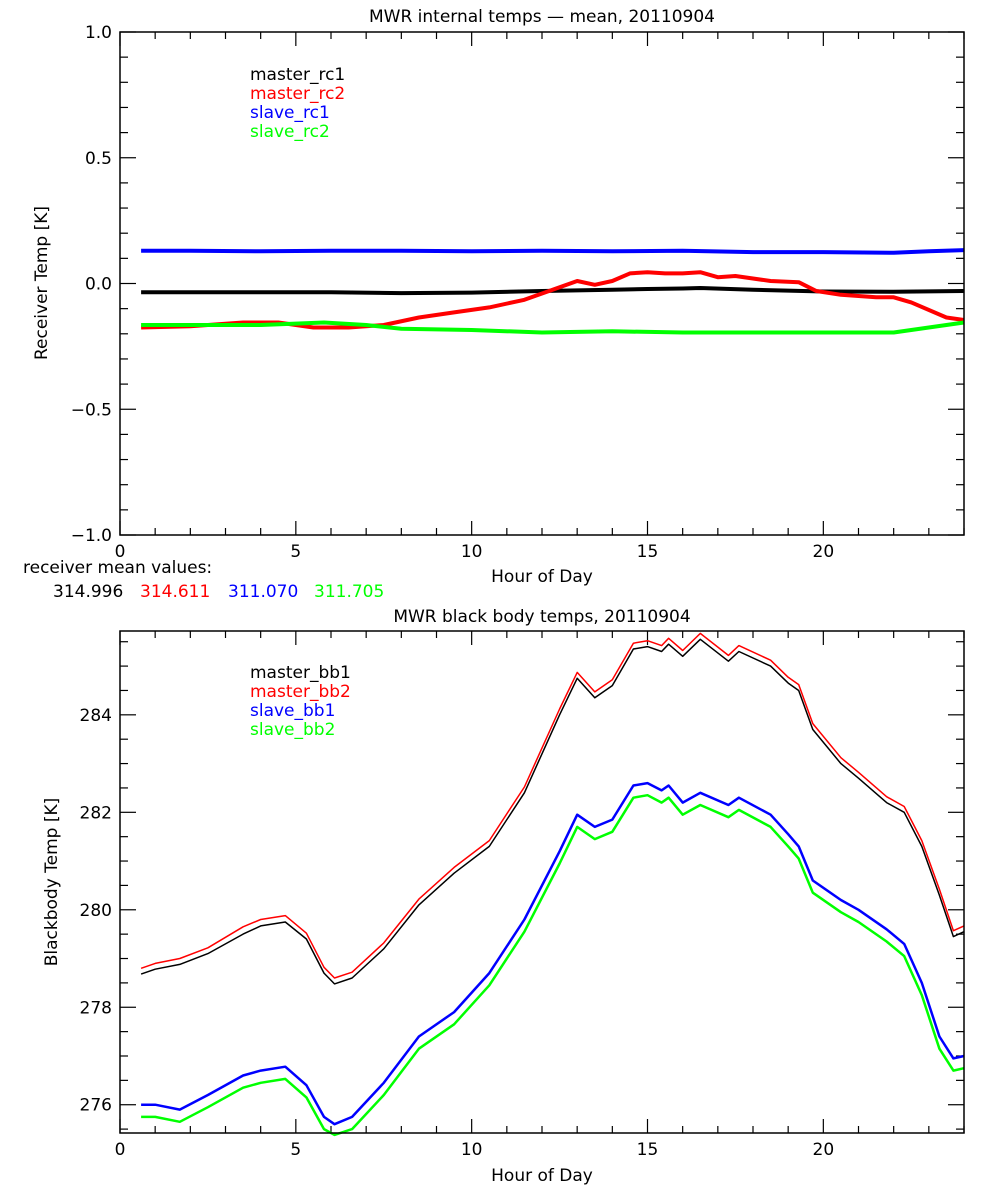  What do you see at coordinates (553, 300) in the screenshot?
I see `series-line-master-rc2` at bounding box center [553, 300].